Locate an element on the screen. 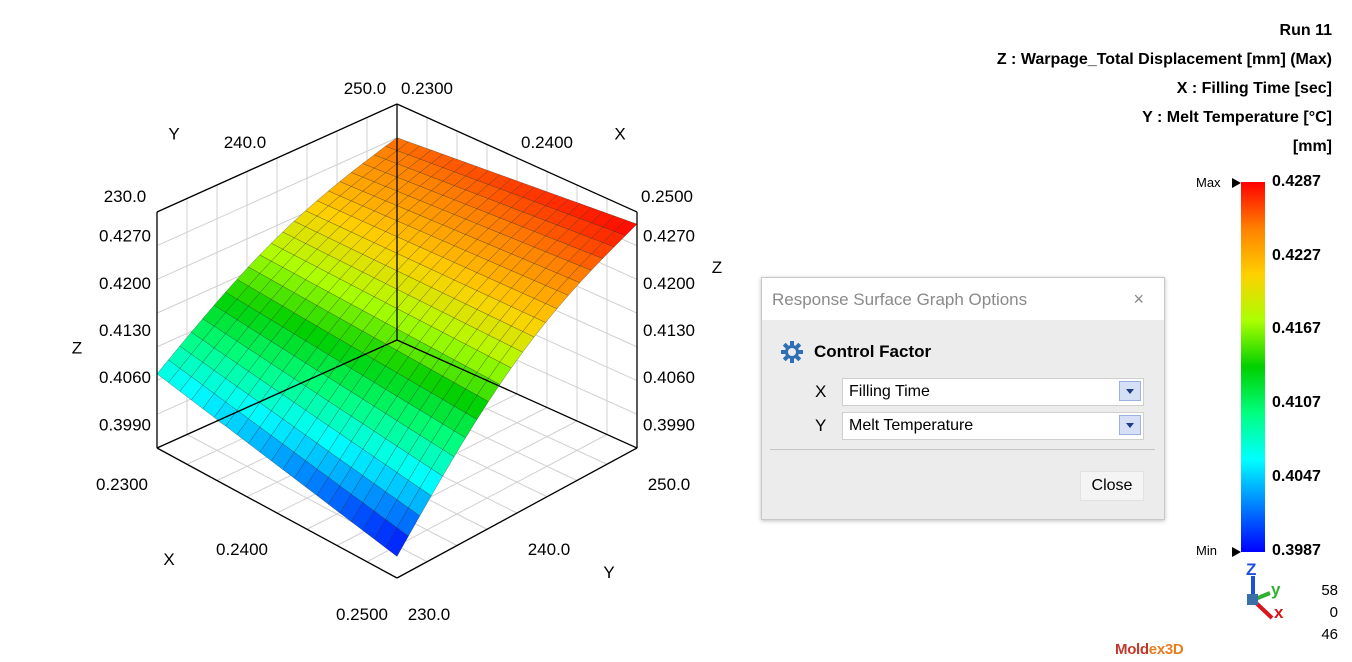 The height and width of the screenshot is (662, 1352). triad-x-label: x is located at coordinates (1279, 612).